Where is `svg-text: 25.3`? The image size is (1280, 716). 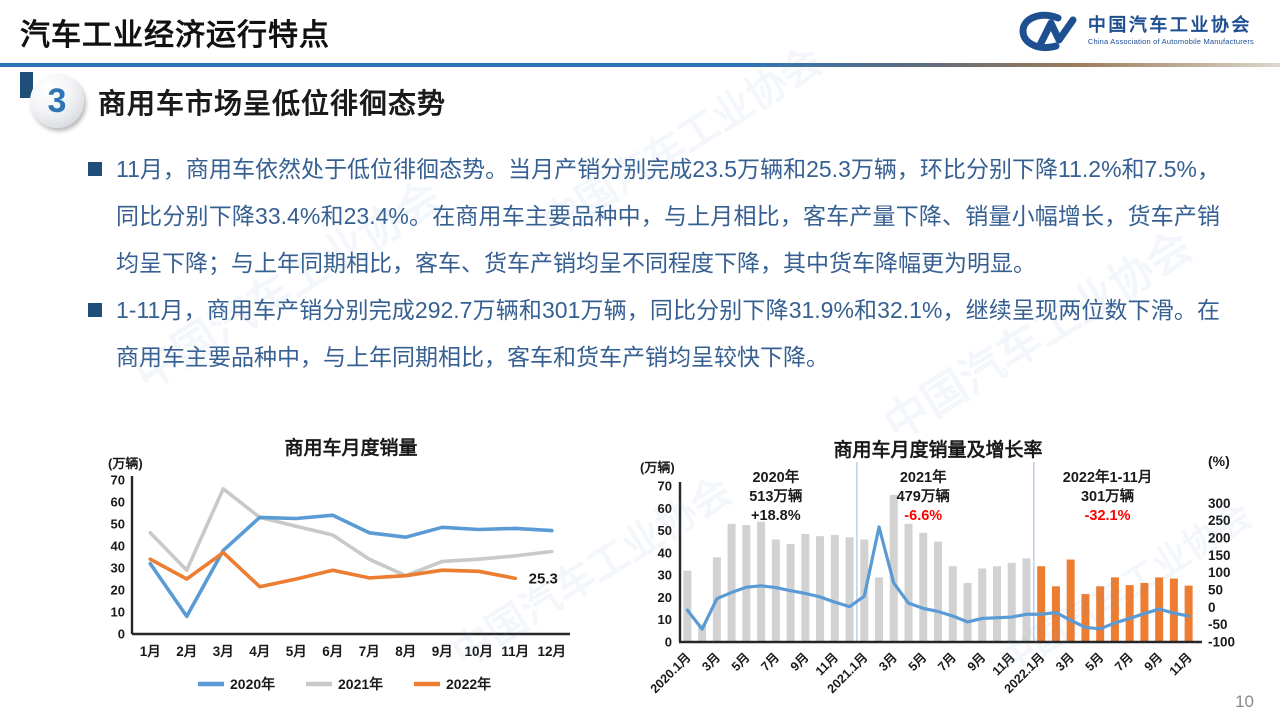 svg-text: 25.3 is located at coordinates (543, 578).